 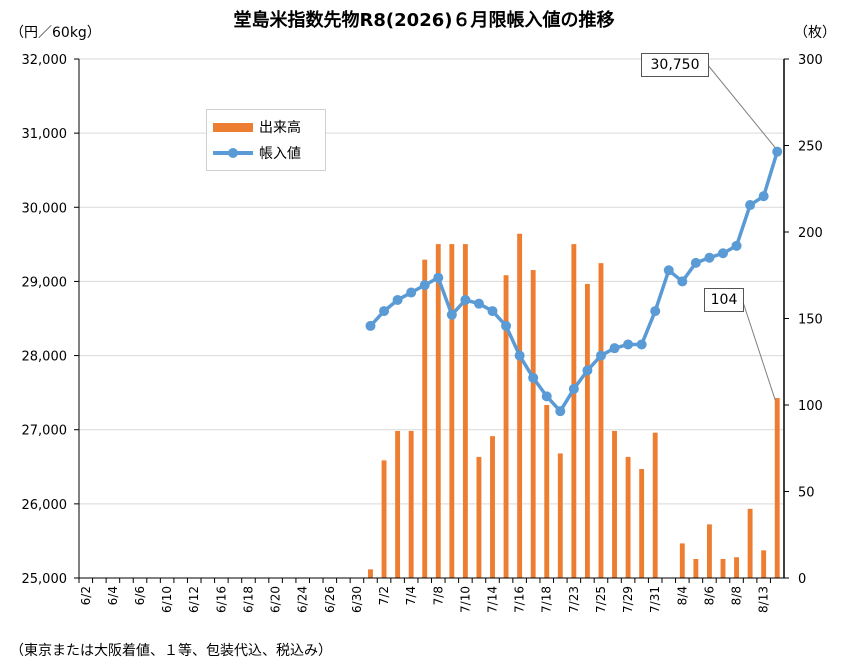 What do you see at coordinates (45, 134) in the screenshot?
I see `left-tick-label: 31,000` at bounding box center [45, 134].